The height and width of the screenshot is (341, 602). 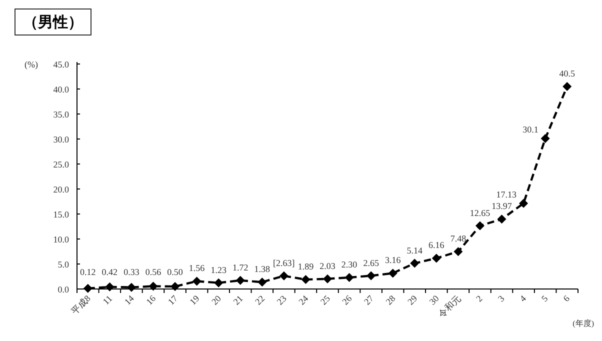 What do you see at coordinates (61, 115) in the screenshot?
I see `y-tick-label: 35.0` at bounding box center [61, 115].